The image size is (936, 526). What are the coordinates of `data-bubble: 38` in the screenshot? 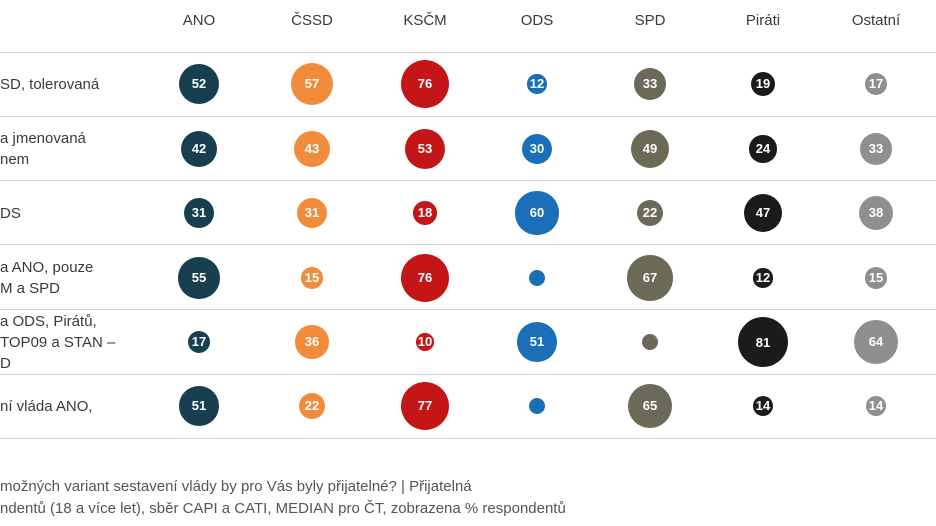 It's located at (876, 213).